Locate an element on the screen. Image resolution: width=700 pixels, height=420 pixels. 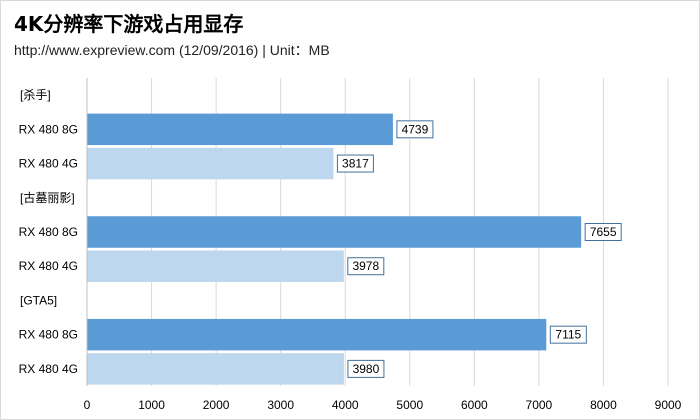
group-label: [GTA5] is located at coordinates (38, 300).